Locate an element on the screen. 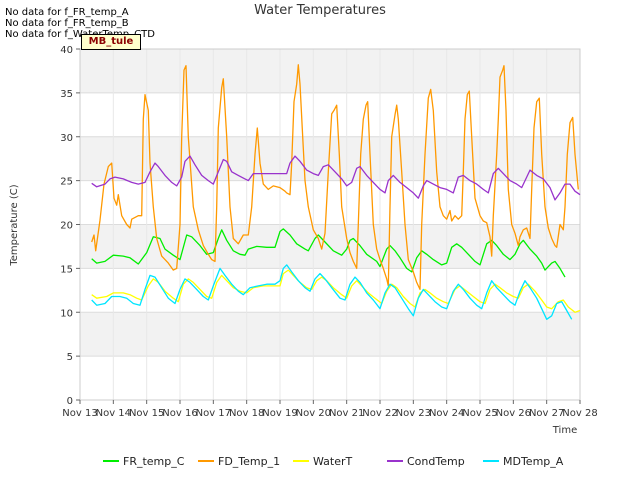 Image resolution: width=640 pixels, height=480 pixels. x-axis-label: Time is located at coordinates (564, 430).